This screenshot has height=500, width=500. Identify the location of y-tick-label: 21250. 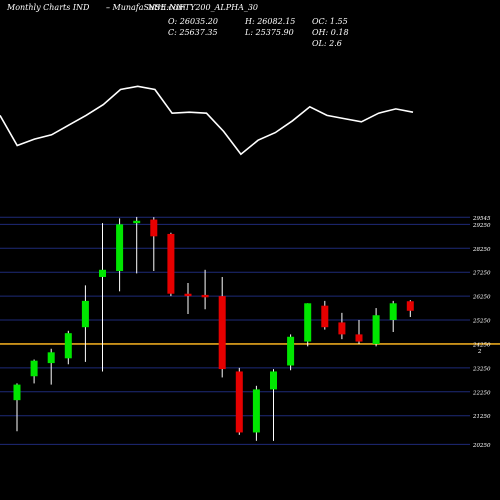
(481, 417).